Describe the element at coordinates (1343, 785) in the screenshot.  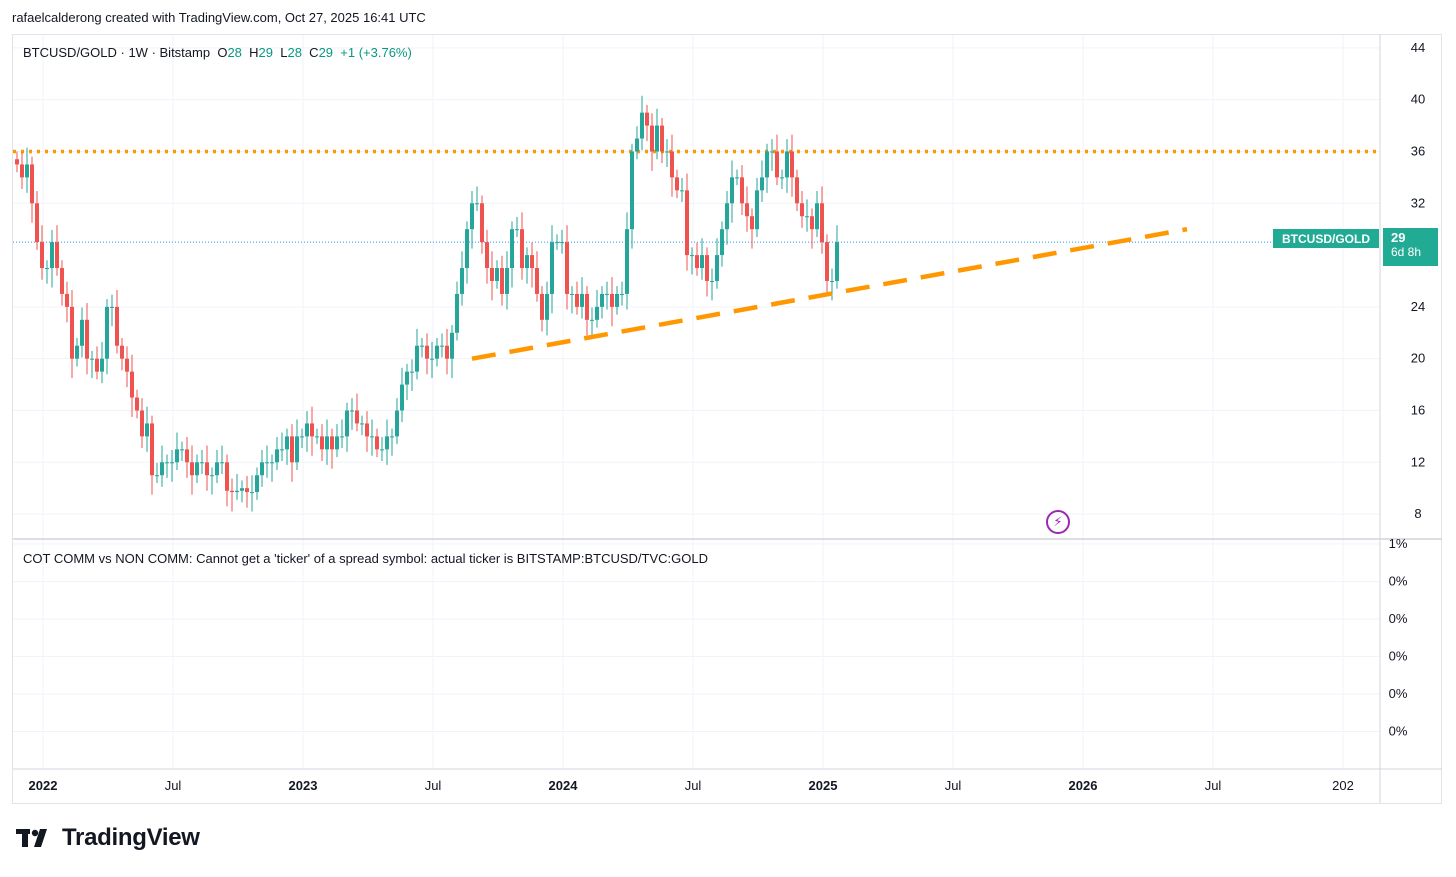
I see `time-axis-label: 202` at that location.